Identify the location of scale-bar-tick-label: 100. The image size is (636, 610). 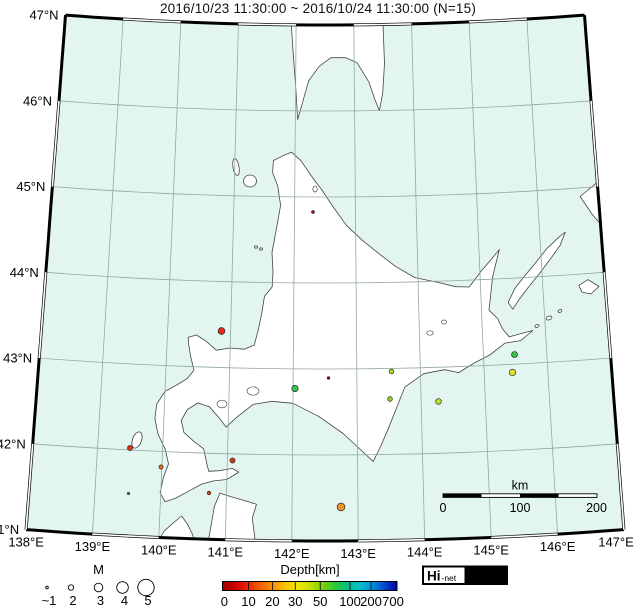
(520, 508).